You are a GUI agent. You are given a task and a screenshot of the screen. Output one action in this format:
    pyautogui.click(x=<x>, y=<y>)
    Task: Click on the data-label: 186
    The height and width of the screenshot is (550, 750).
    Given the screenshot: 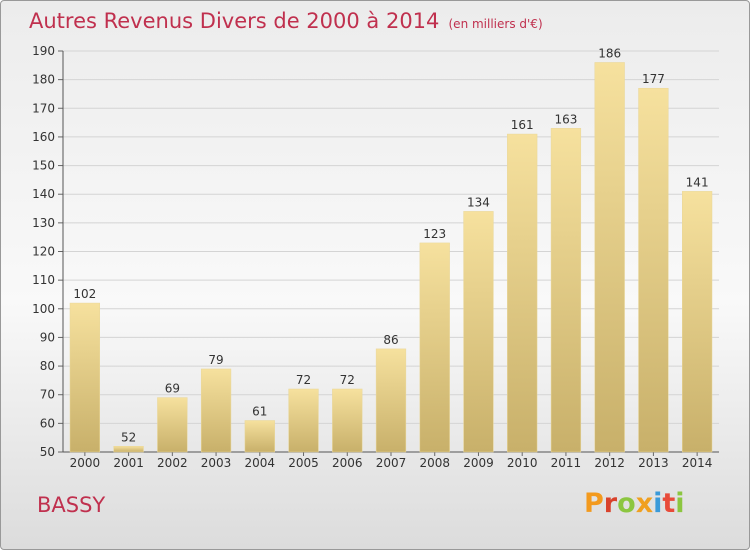 What is the action you would take?
    pyautogui.click(x=609, y=53)
    